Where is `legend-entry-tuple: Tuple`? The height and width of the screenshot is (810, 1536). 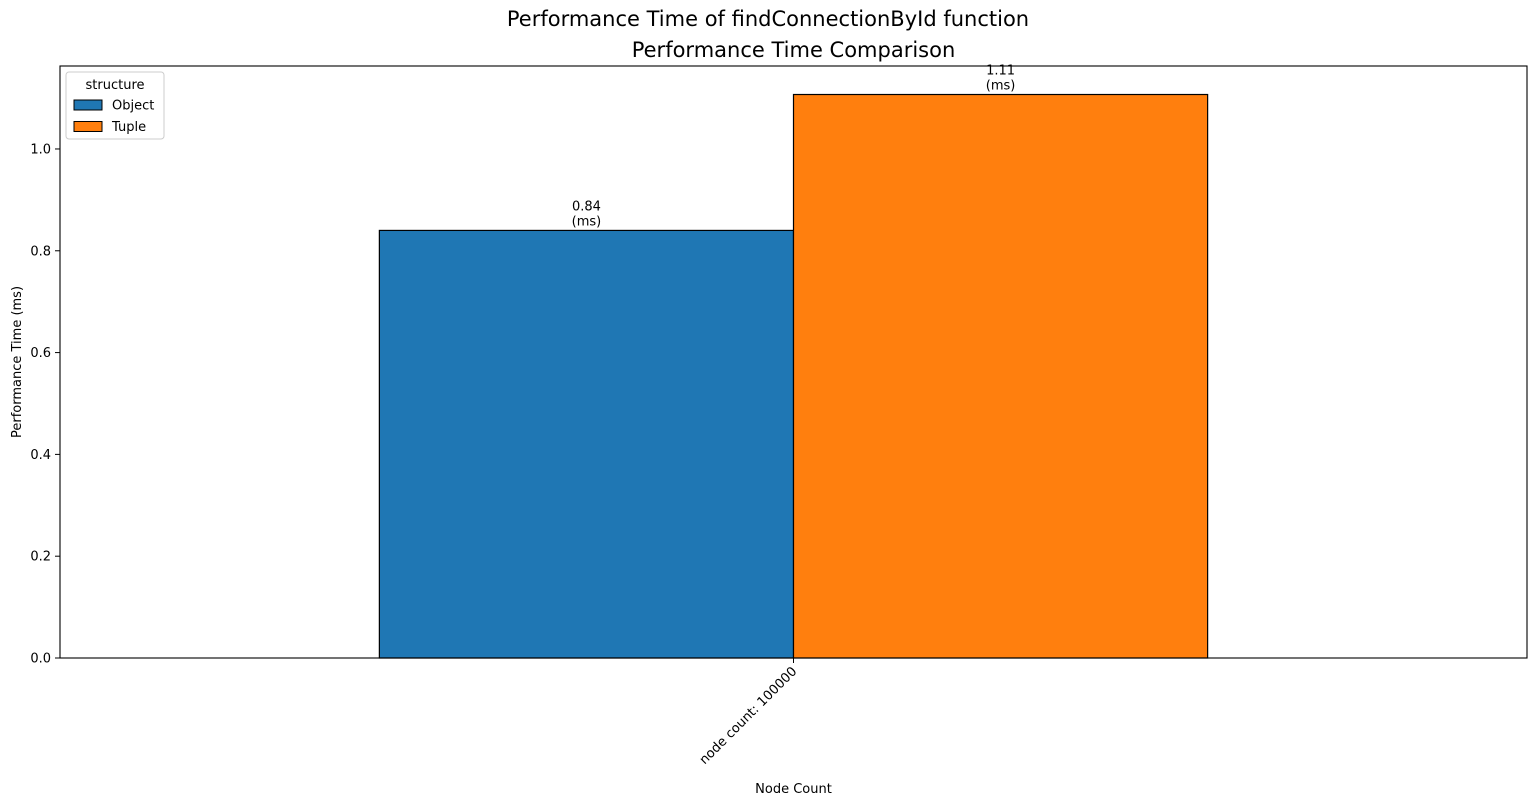
legend-entry-tuple: Tuple is located at coordinates (128, 127).